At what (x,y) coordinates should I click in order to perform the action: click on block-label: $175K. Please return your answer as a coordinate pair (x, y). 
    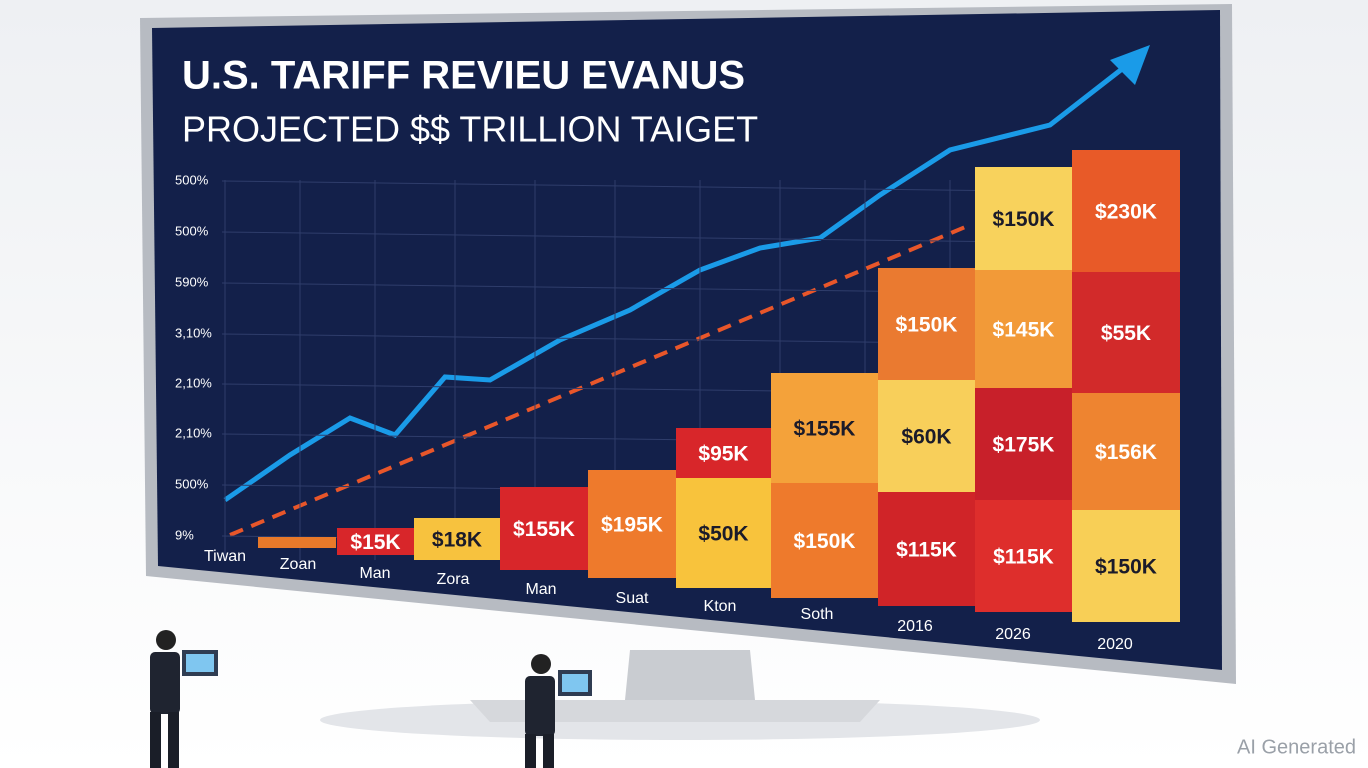
    Looking at the image, I should click on (1024, 445).